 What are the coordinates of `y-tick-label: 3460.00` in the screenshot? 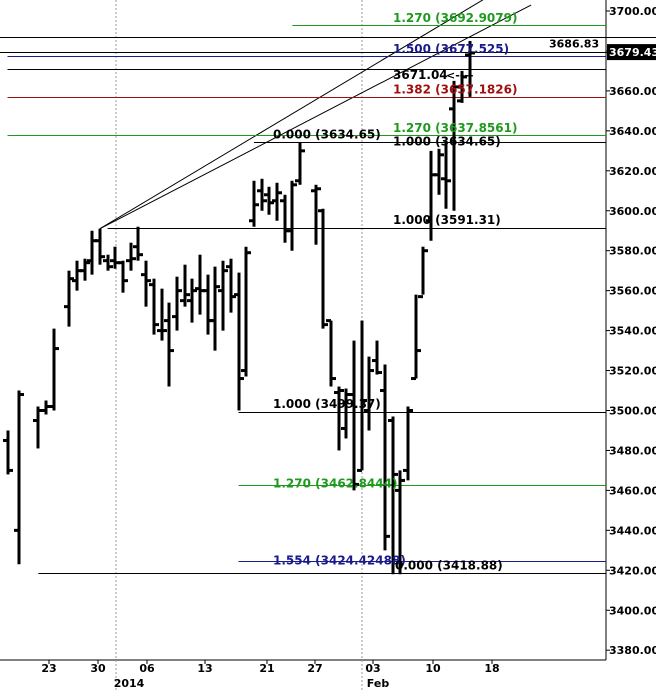 It's located at (632, 490).